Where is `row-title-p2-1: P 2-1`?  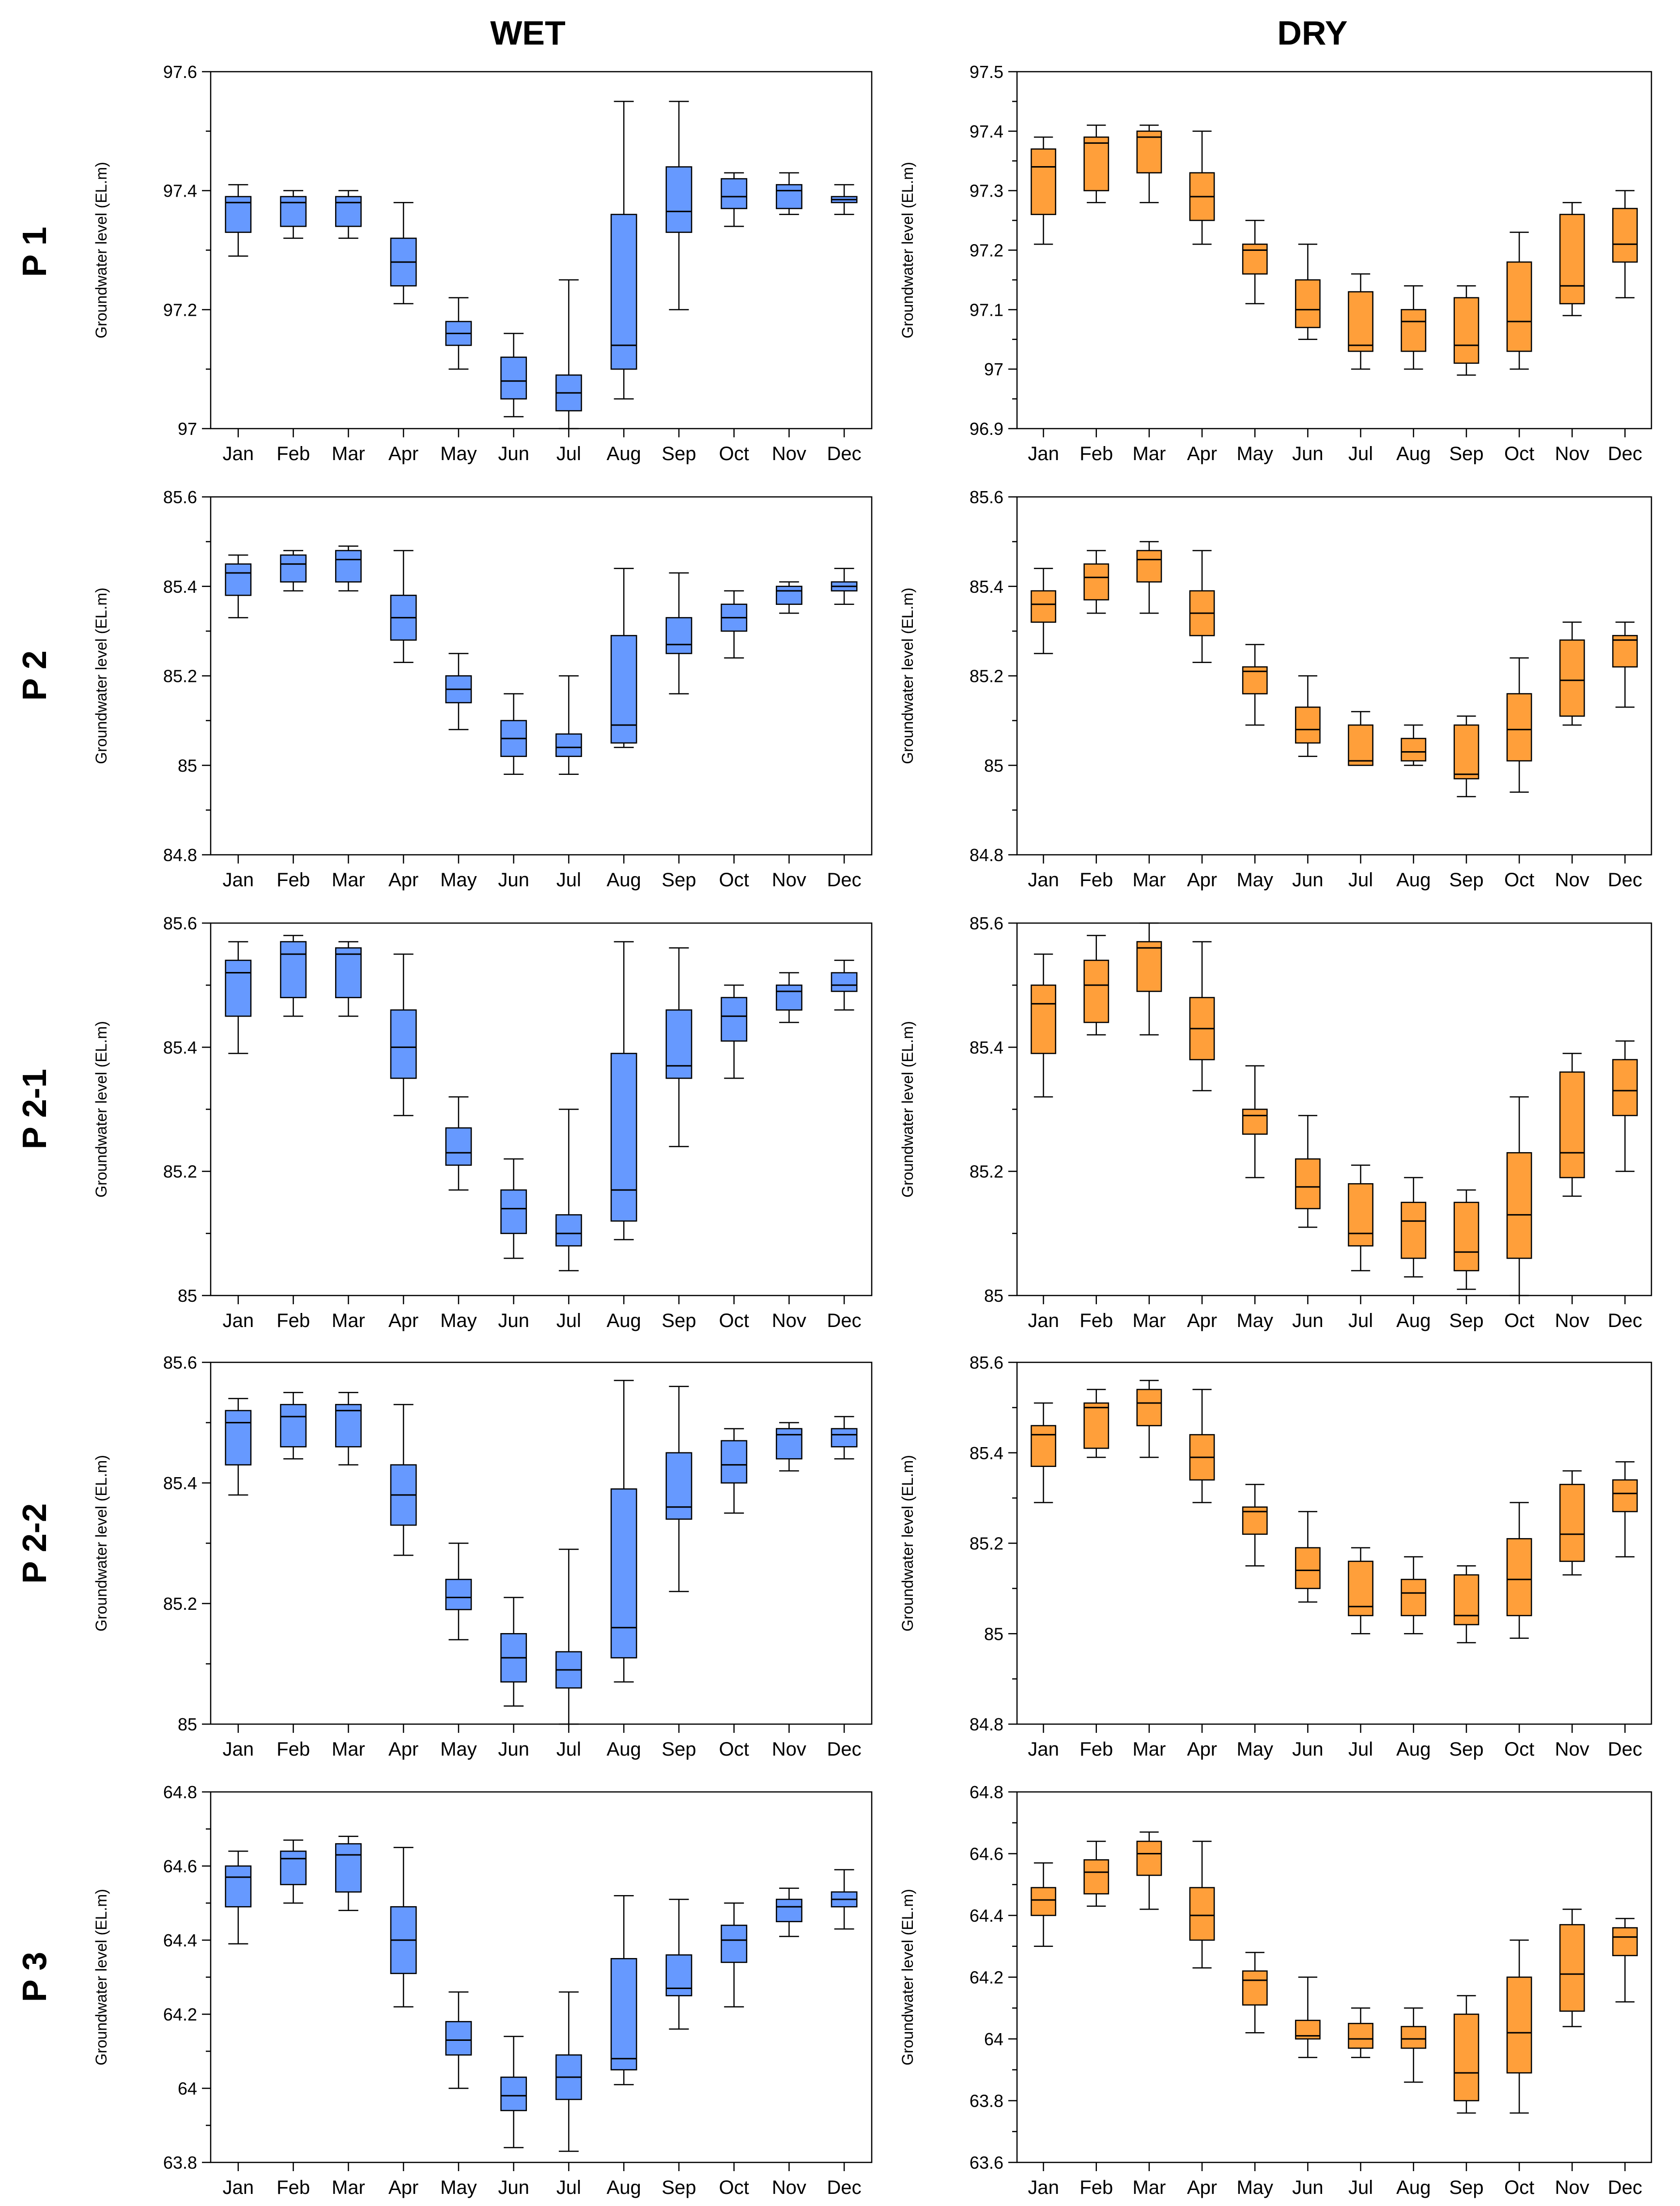
row-title-p2-1: P 2-1 is located at coordinates (34, 1109).